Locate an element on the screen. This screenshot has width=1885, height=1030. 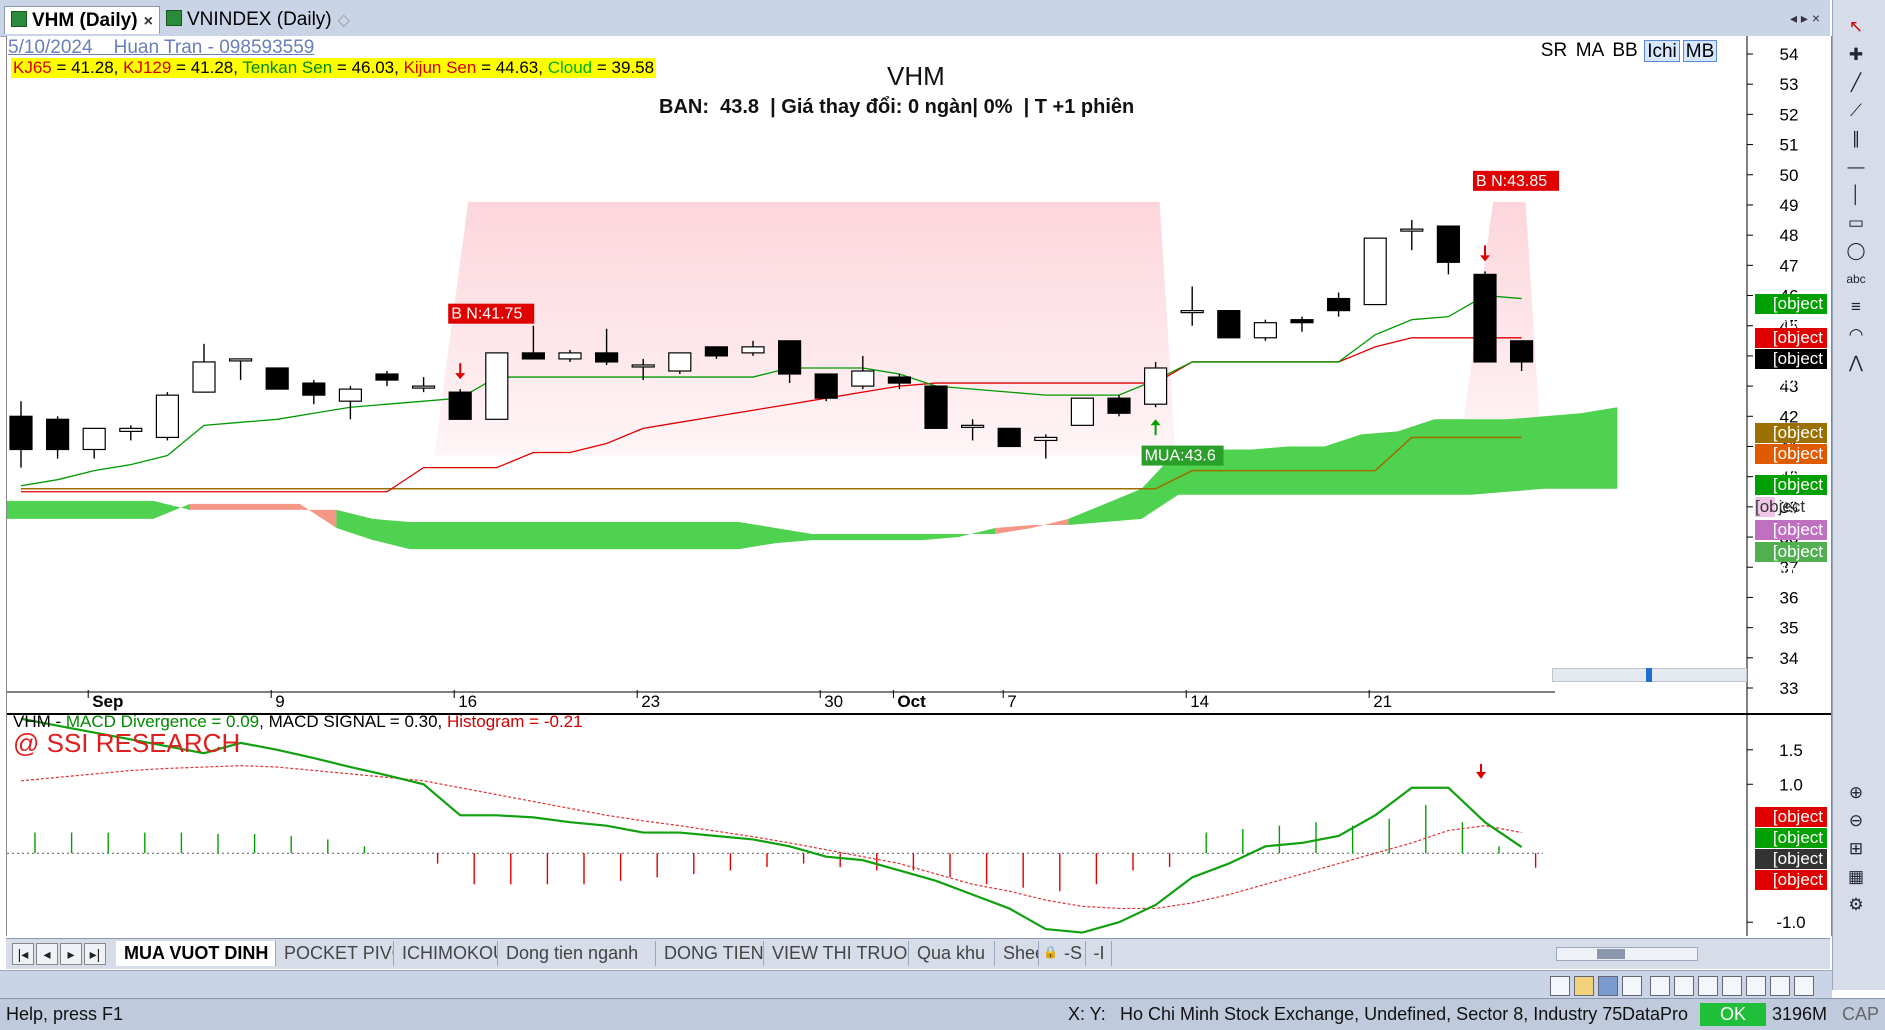
zigzag-icon: ⋀ is located at coordinates (1856, 362).